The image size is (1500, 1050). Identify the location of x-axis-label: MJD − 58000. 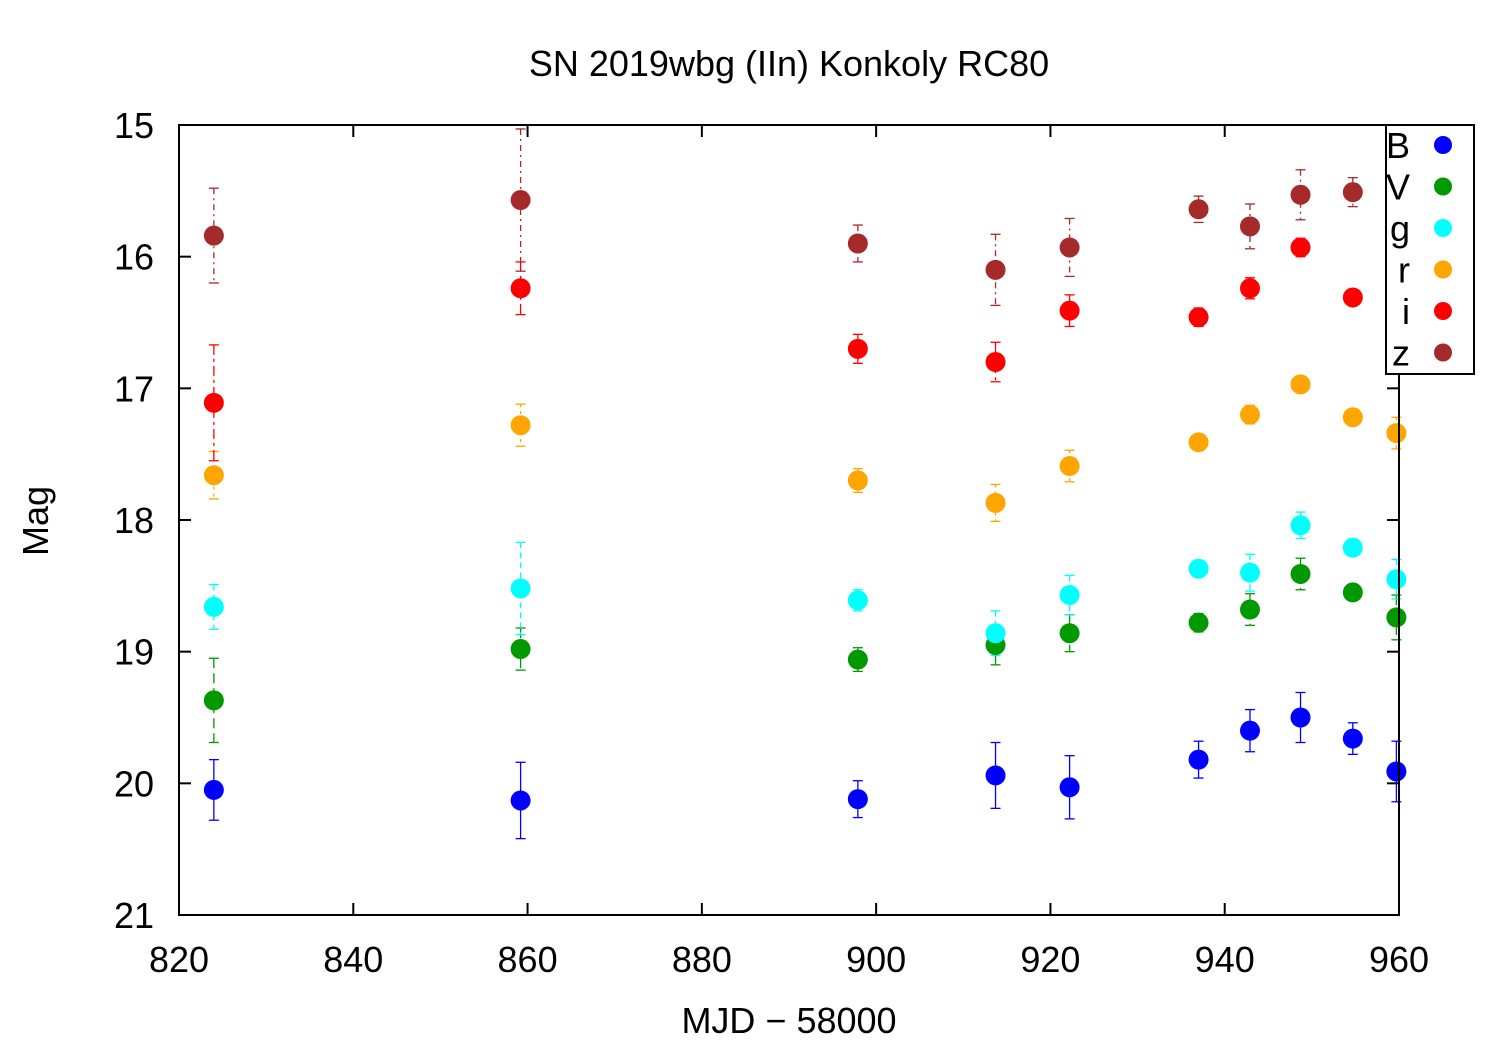
(788, 1020).